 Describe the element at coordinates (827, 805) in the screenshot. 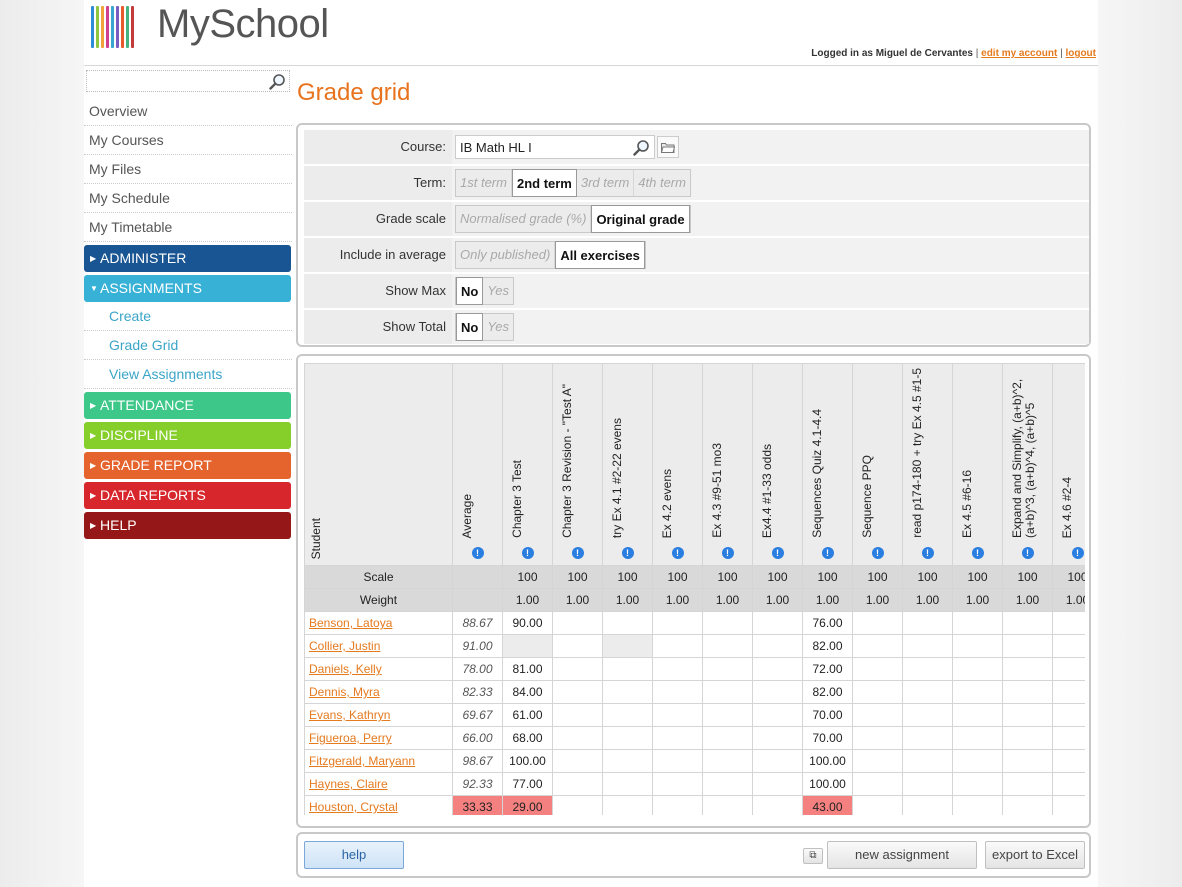

I see `grade-cell: 43.00` at that location.